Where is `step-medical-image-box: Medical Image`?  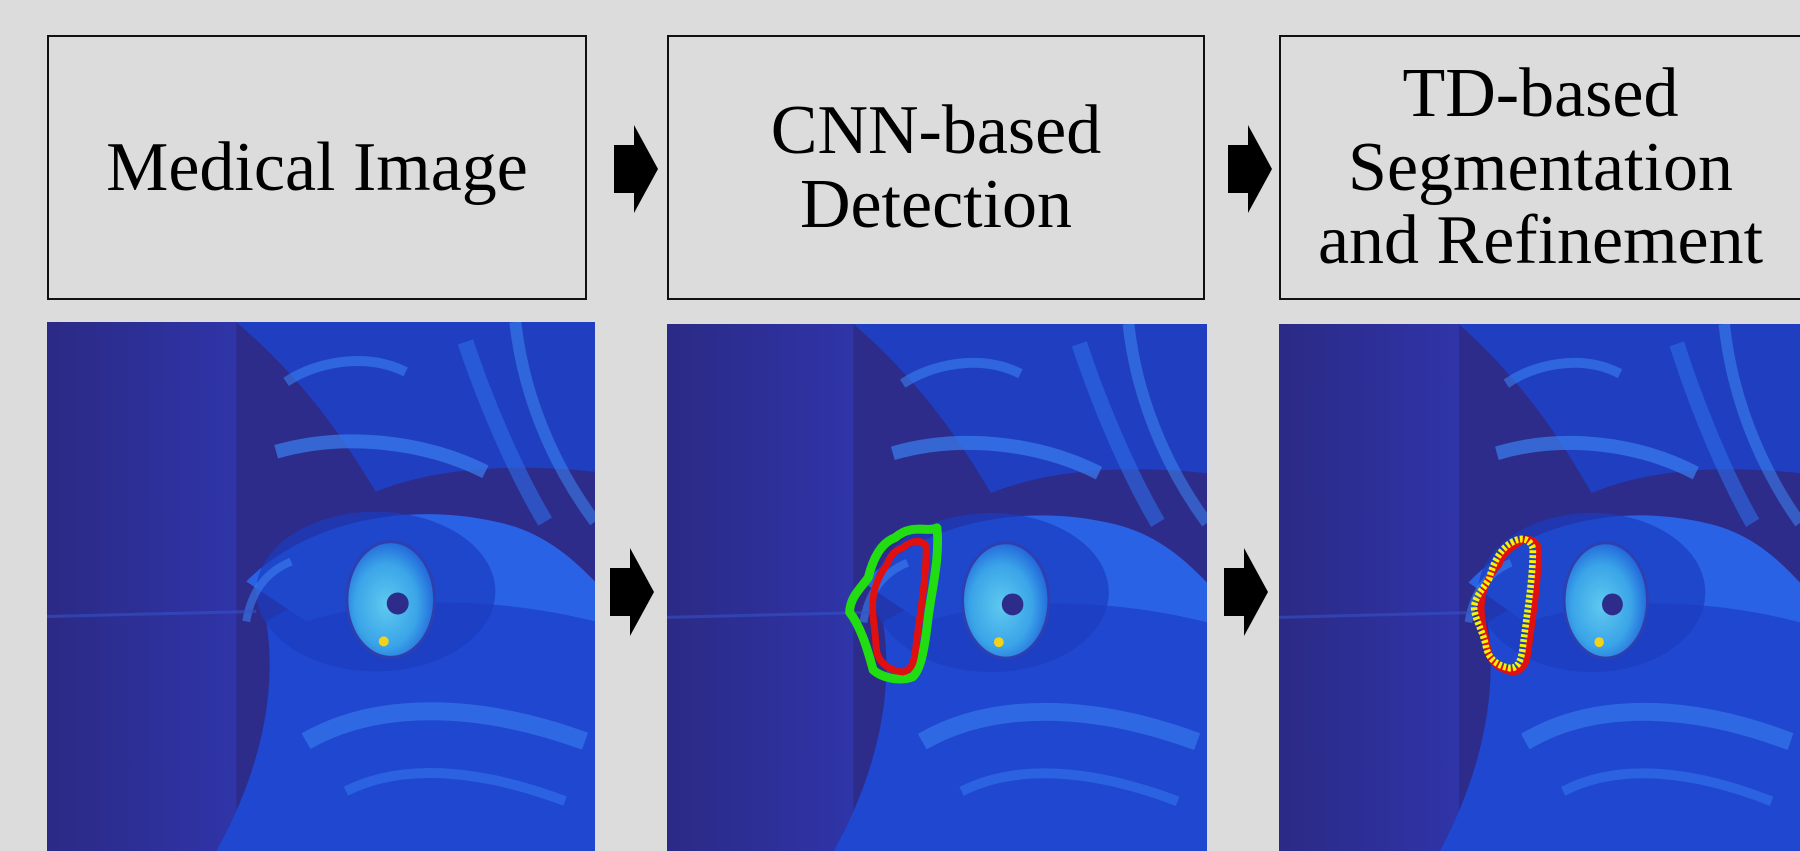 step-medical-image-box: Medical Image is located at coordinates (317, 167).